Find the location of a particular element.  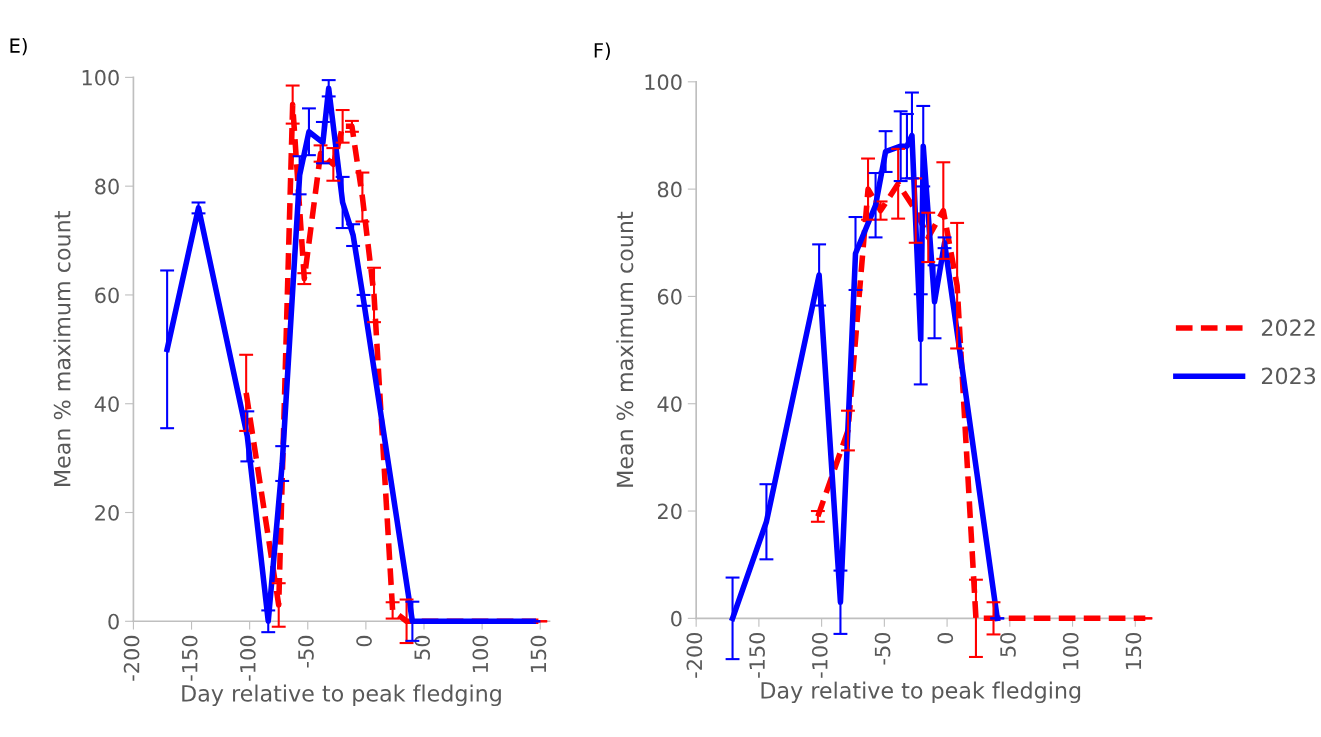

legend-label: 2022 is located at coordinates (1288, 328).